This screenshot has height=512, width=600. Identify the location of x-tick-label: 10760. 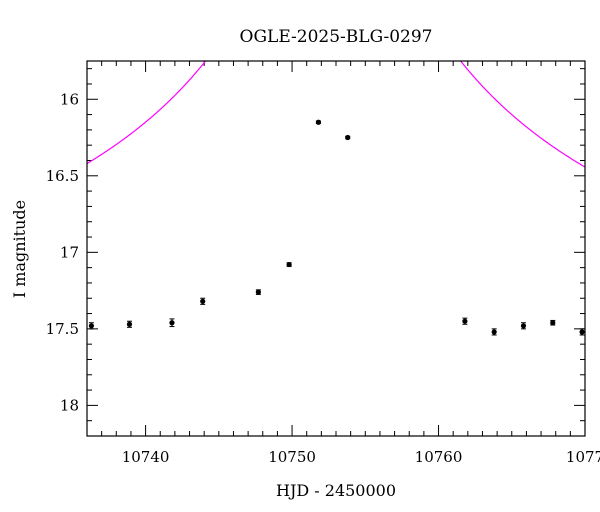
(439, 457).